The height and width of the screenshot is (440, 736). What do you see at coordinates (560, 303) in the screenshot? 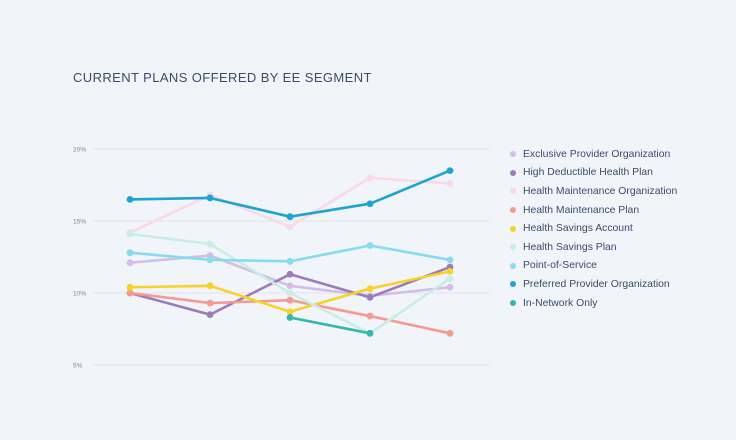
I see `legend-label: In-Network Only` at bounding box center [560, 303].